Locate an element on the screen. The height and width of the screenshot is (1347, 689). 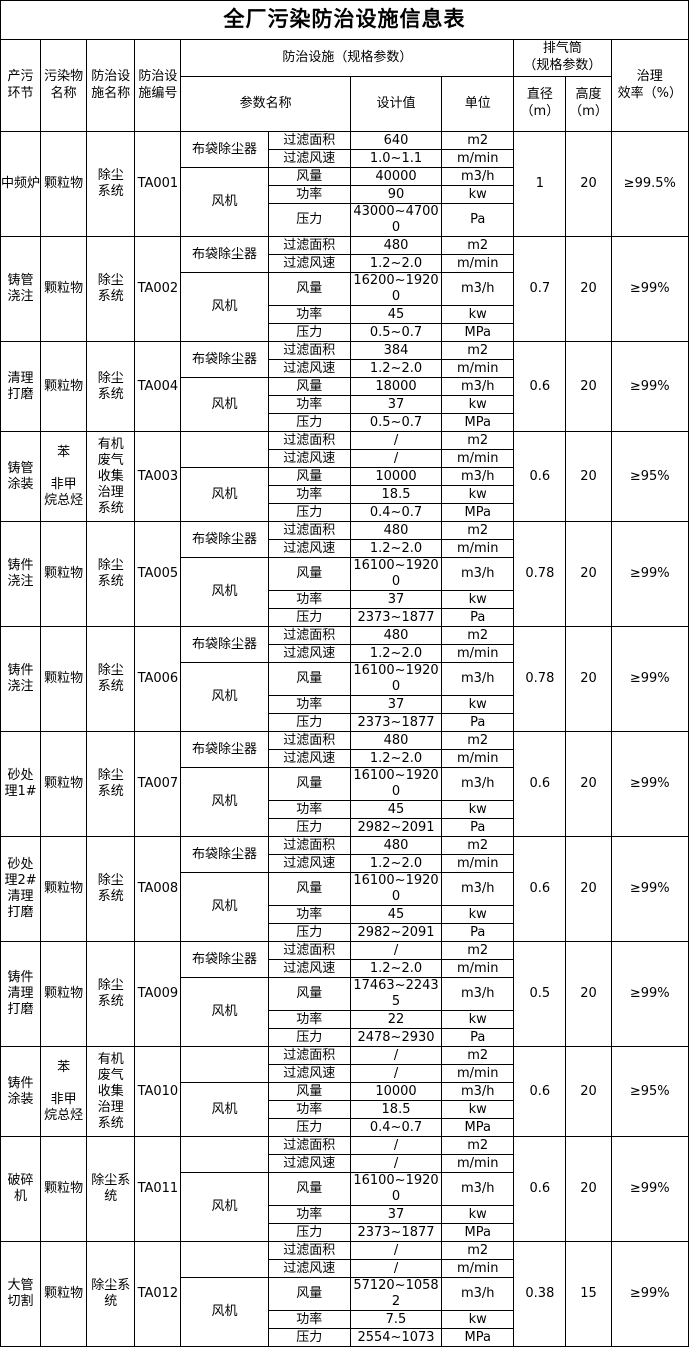
design-value-cell: 22 is located at coordinates (396, 1019).